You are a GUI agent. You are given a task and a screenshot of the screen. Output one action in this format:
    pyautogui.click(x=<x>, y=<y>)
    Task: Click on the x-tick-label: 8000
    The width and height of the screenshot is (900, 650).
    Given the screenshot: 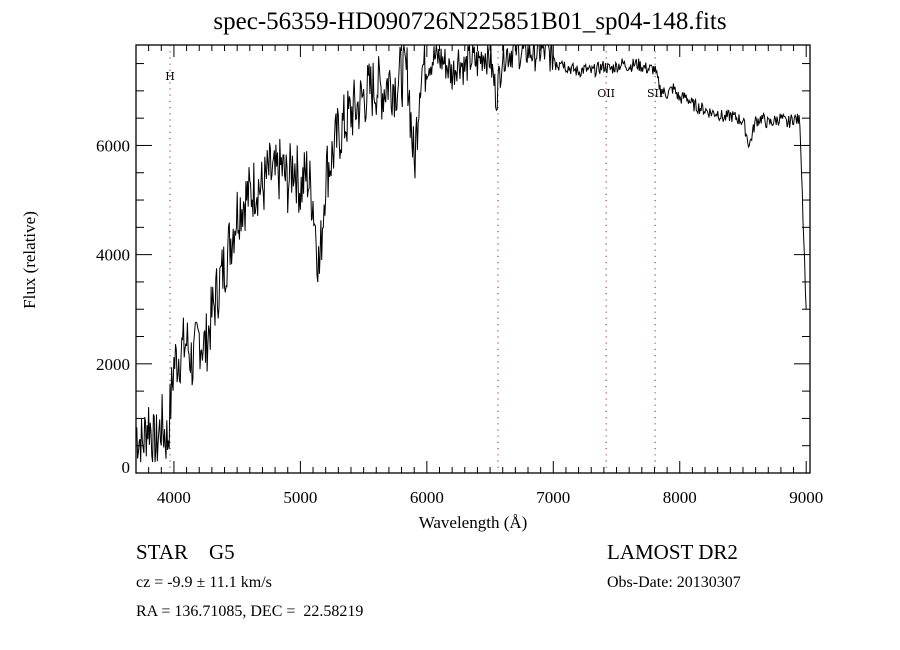 What is the action you would take?
    pyautogui.click(x=680, y=497)
    